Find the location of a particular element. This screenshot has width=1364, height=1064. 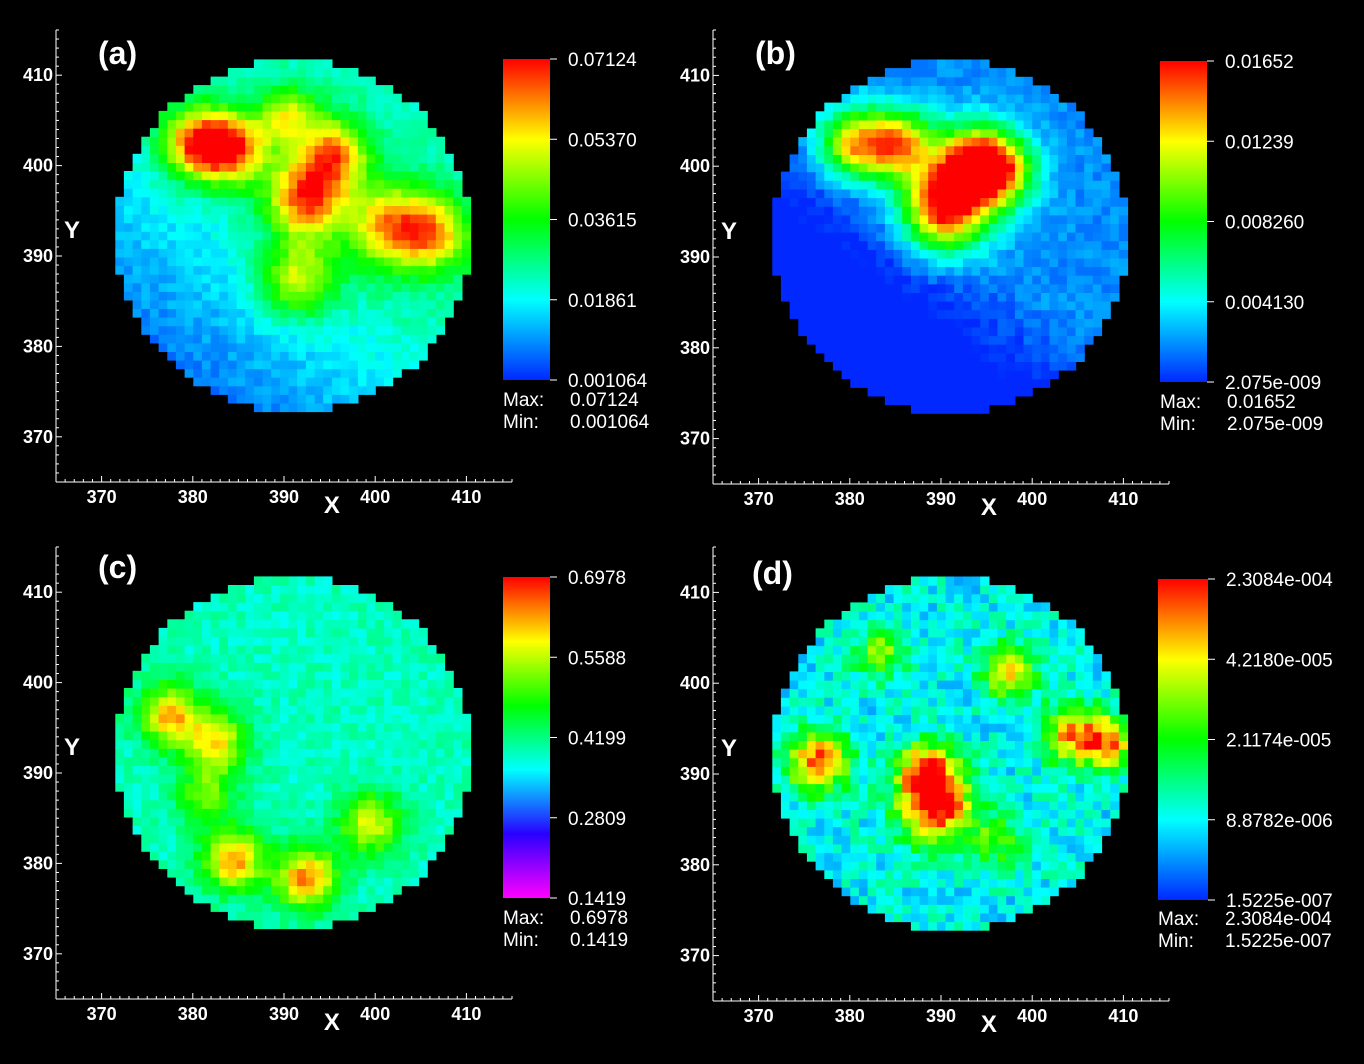

x-axis-title: X is located at coordinates (989, 507).